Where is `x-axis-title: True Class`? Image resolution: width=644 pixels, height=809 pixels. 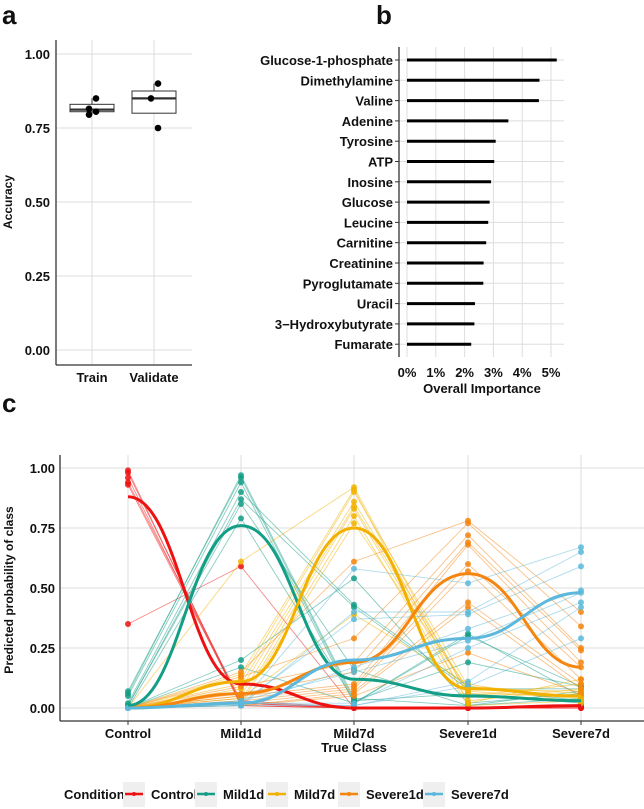
x-axis-title: True Class is located at coordinates (354, 747).